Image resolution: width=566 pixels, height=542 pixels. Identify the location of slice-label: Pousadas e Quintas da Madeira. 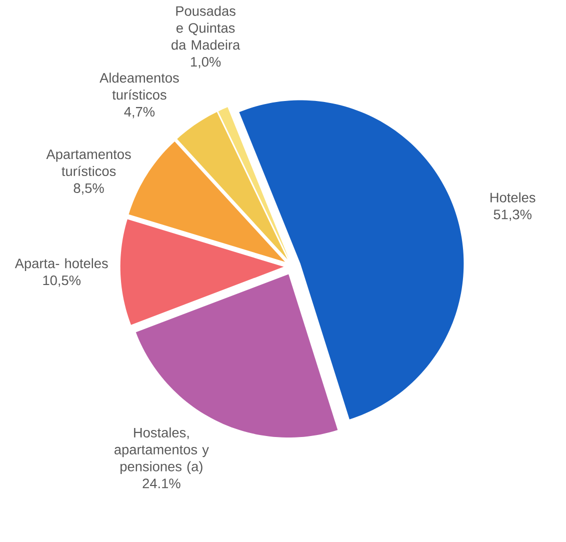
(206, 28).